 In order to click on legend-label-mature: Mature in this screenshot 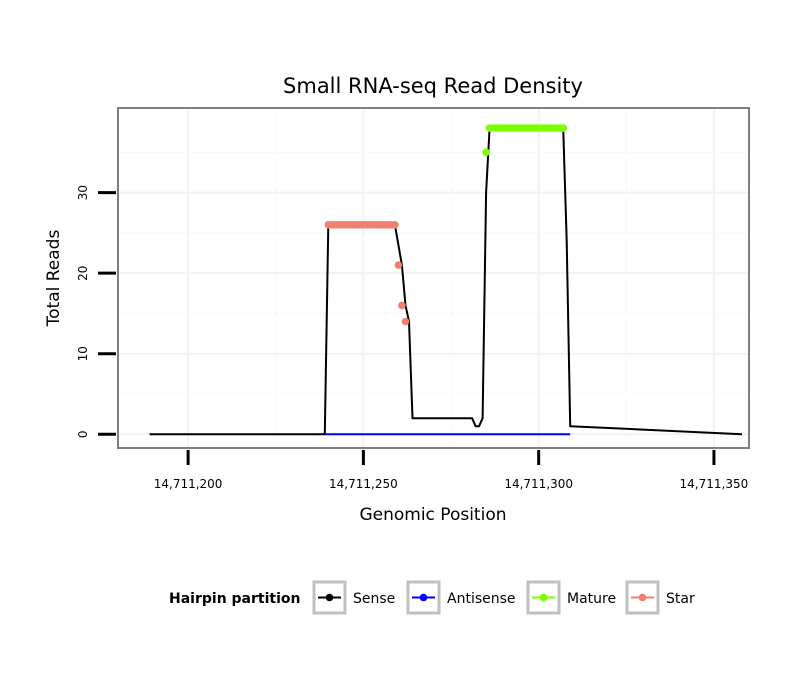, I will do `click(591, 599)`.